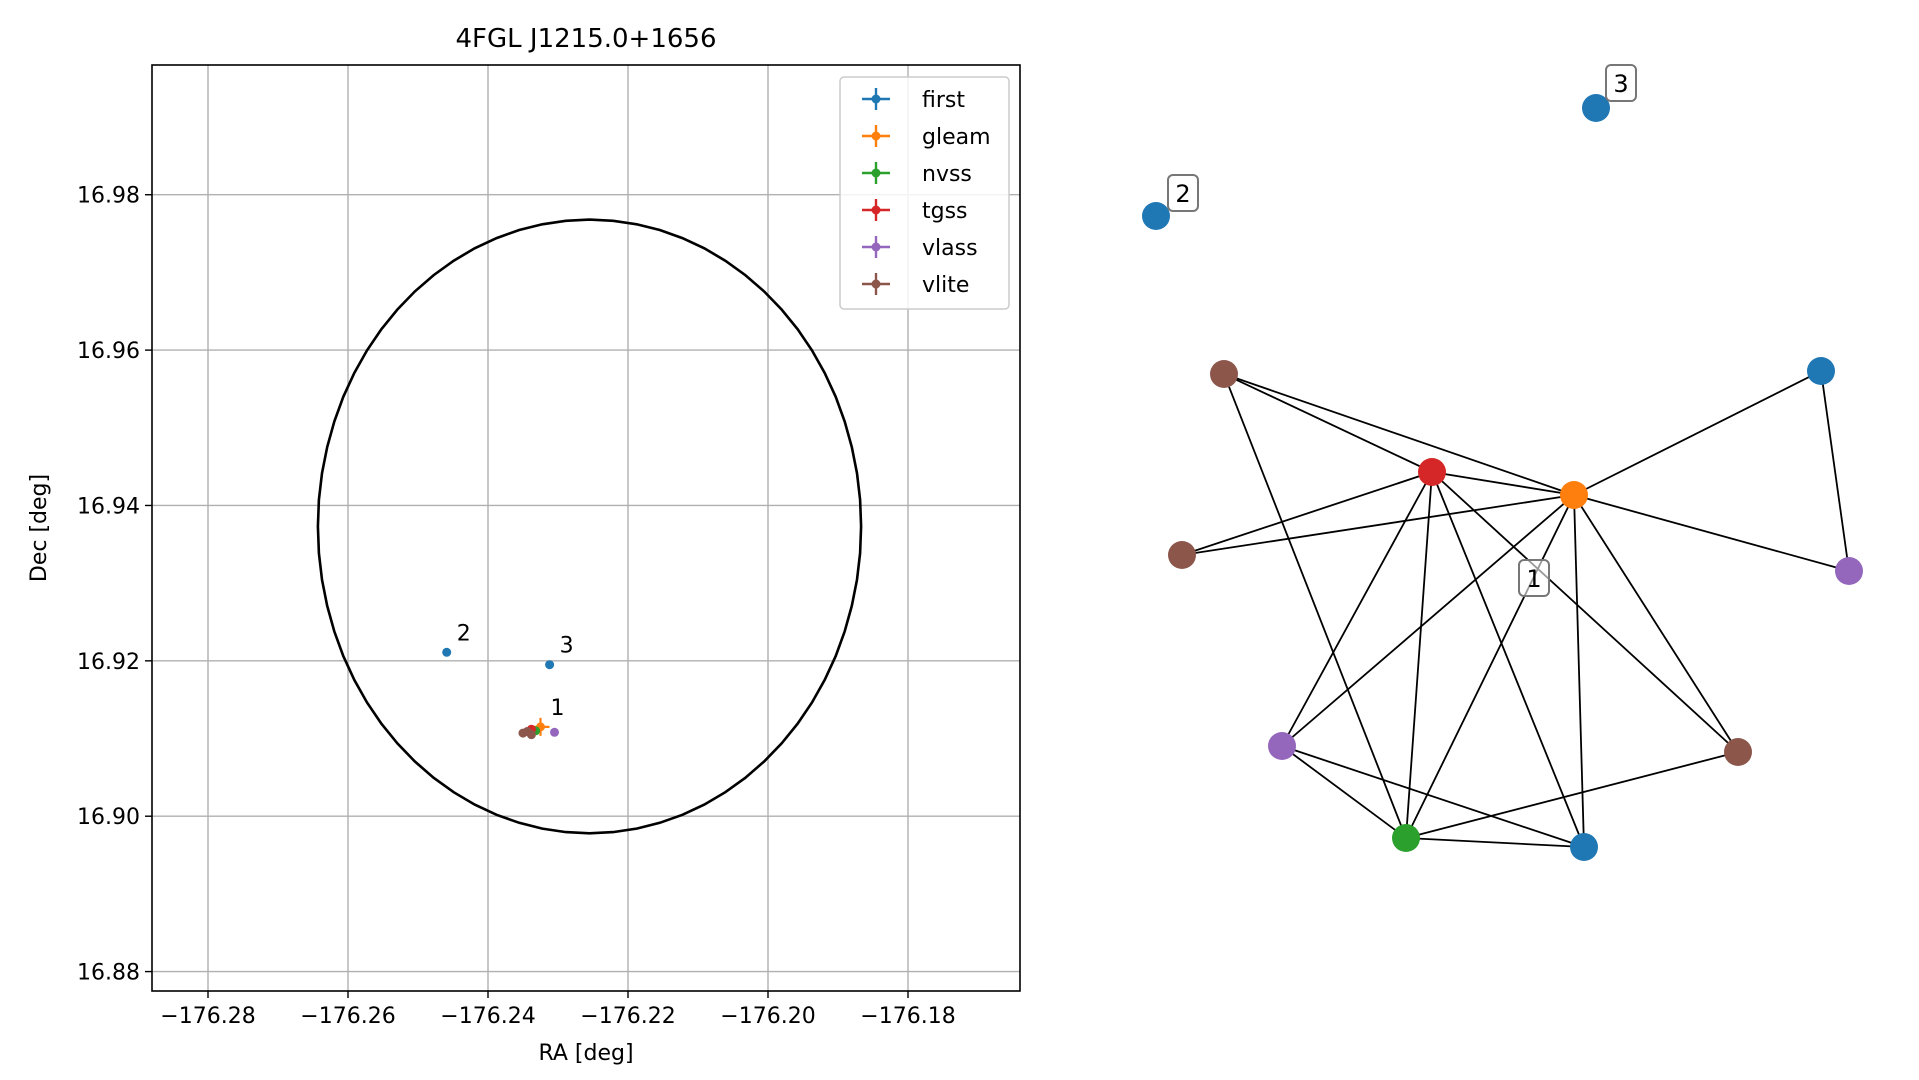 The width and height of the screenshot is (1919, 1080). I want to click on legend-label: gleam, so click(956, 137).